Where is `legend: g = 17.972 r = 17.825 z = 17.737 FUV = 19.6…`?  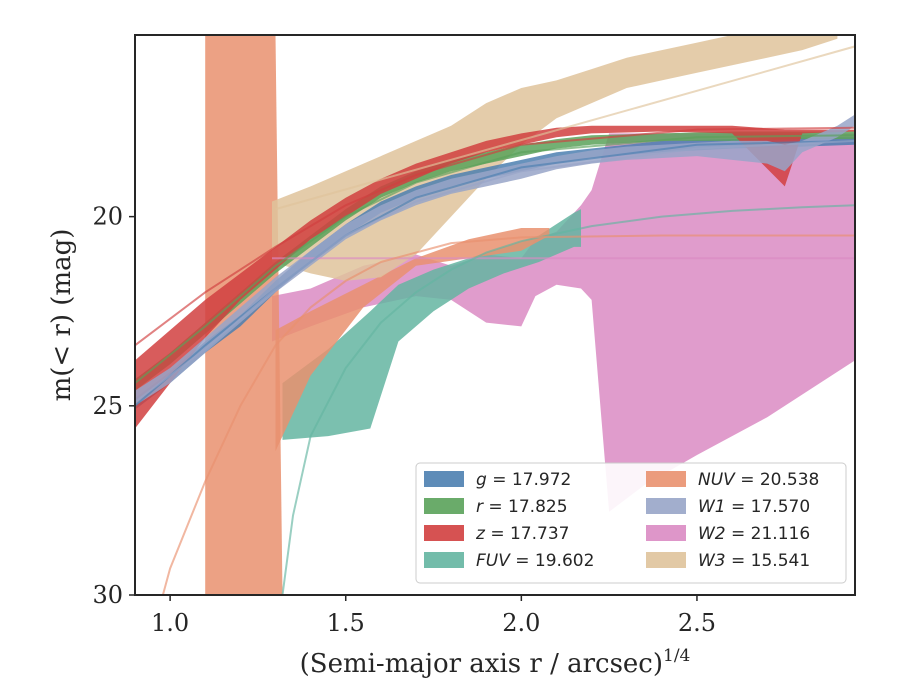 legend: g = 17.972 r = 17.825 z = 17.737 FUV = 19.6… is located at coordinates (631, 523).